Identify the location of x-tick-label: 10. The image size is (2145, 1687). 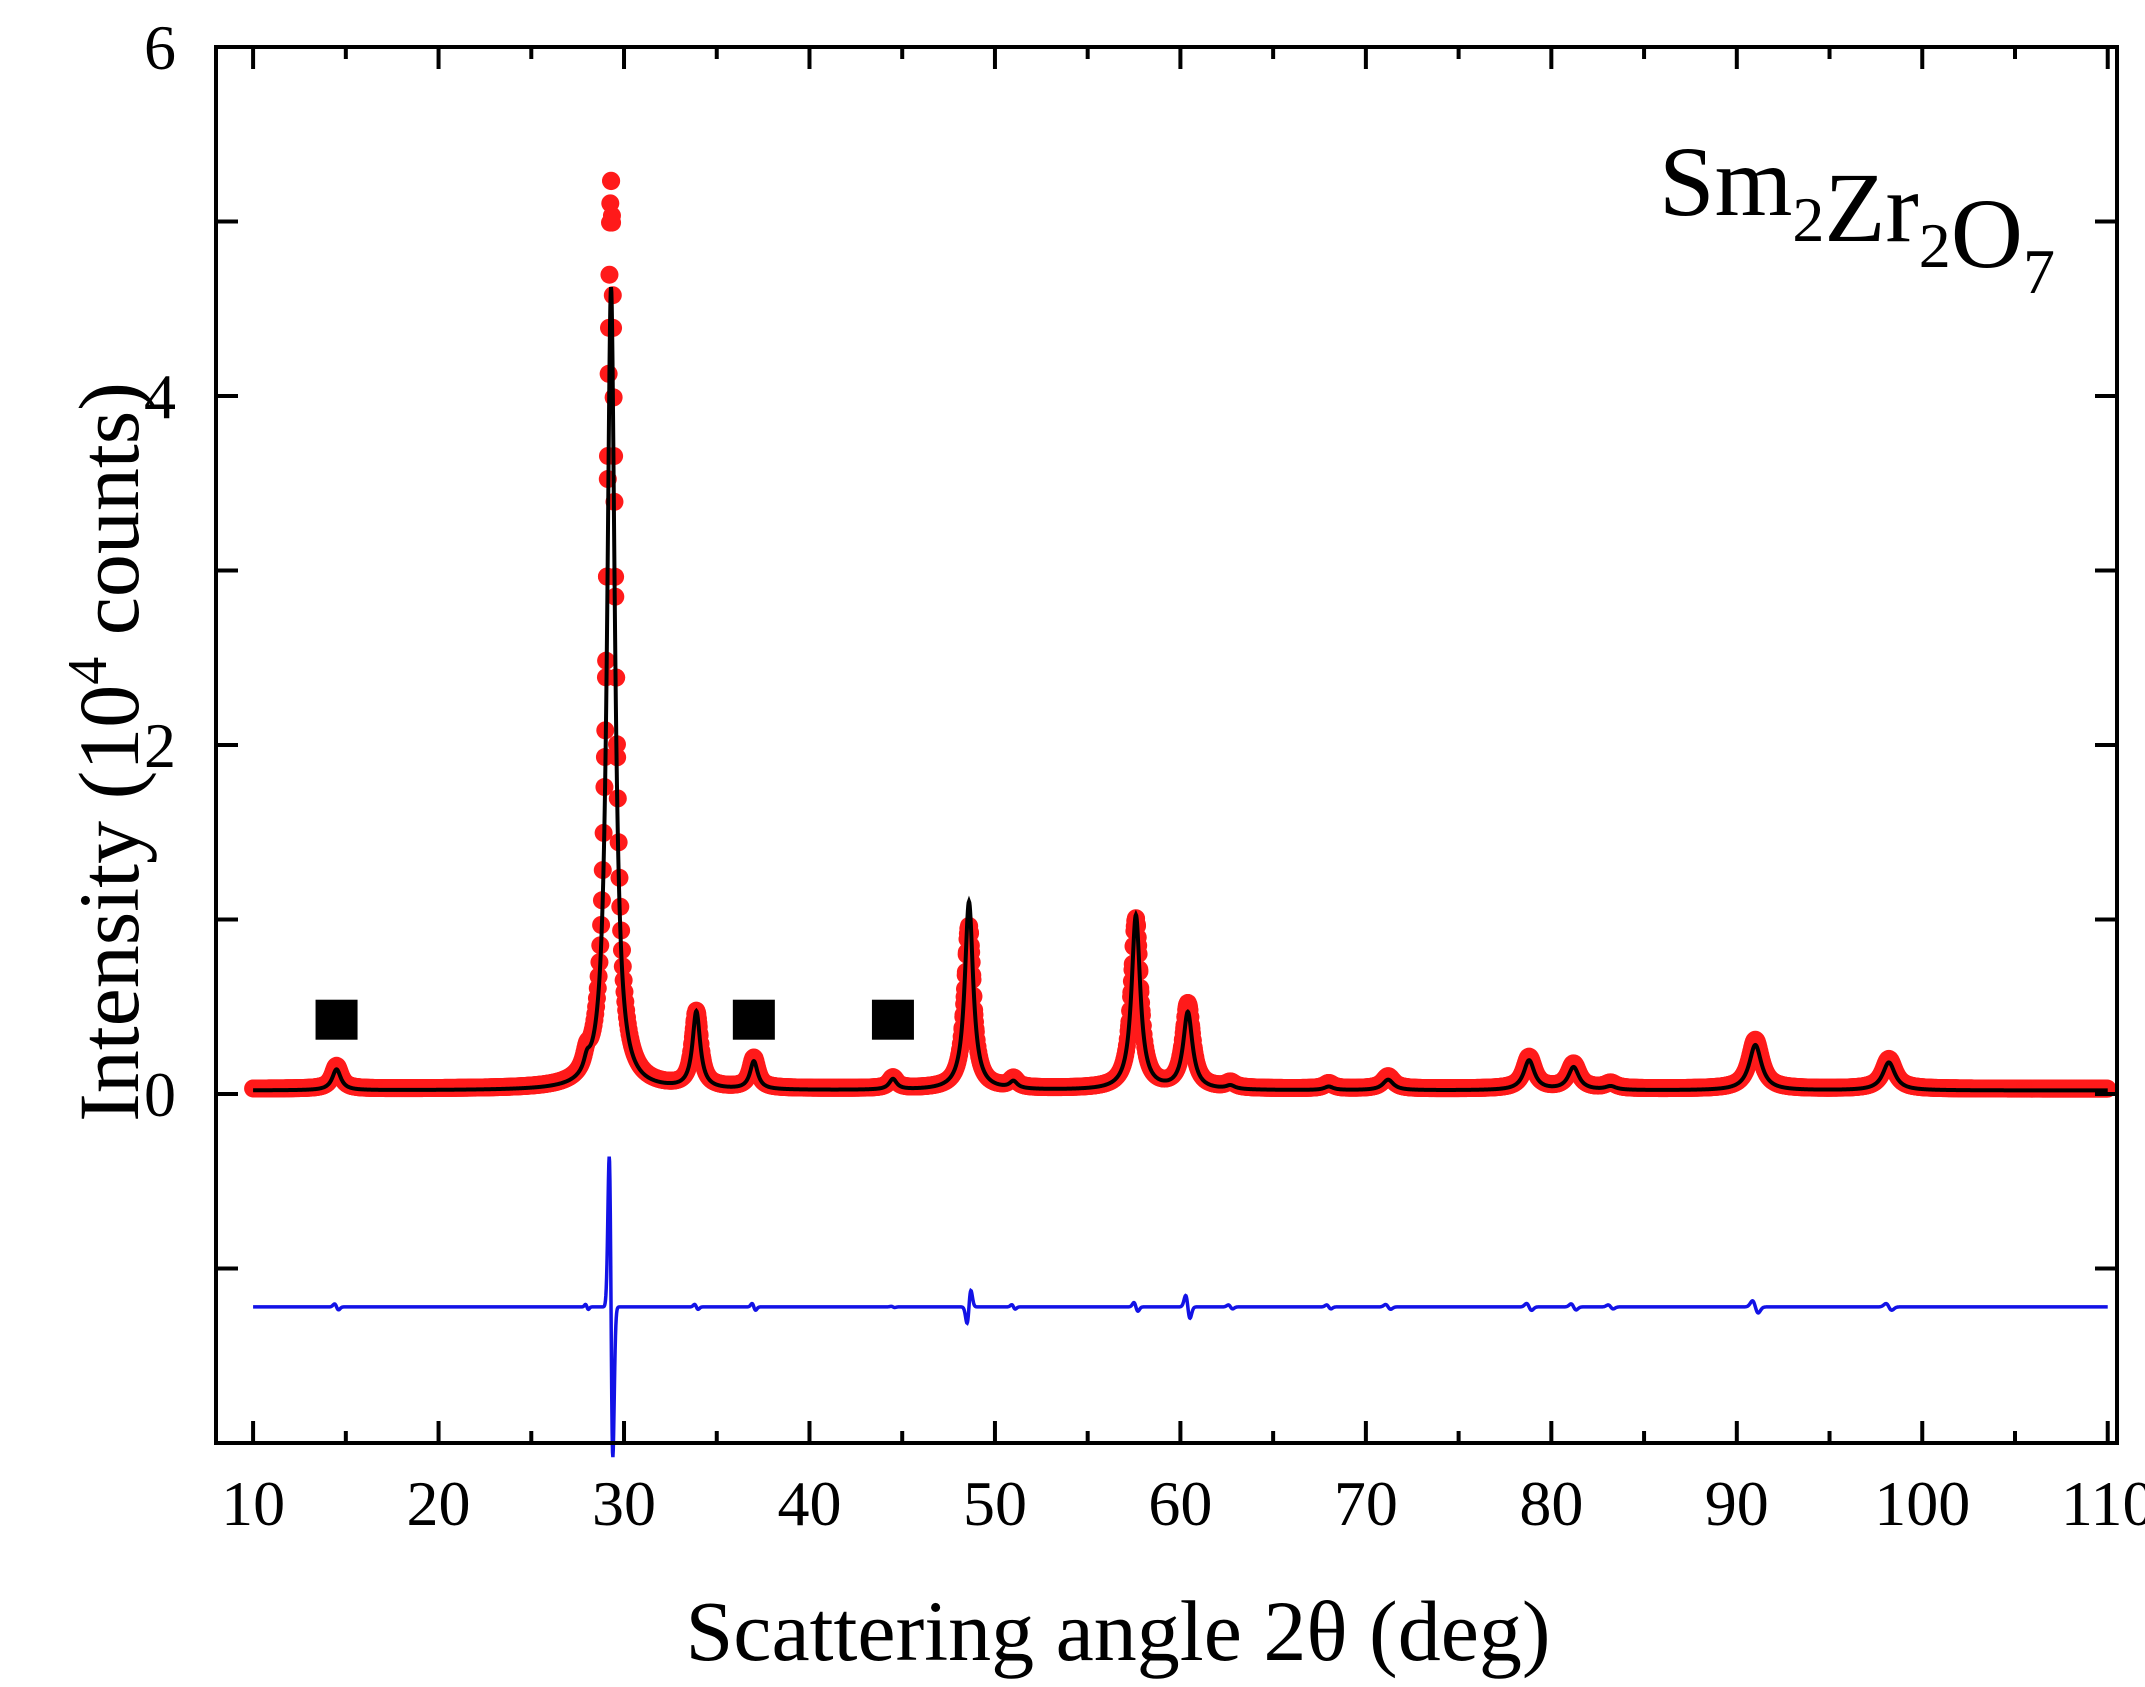
(253, 1503).